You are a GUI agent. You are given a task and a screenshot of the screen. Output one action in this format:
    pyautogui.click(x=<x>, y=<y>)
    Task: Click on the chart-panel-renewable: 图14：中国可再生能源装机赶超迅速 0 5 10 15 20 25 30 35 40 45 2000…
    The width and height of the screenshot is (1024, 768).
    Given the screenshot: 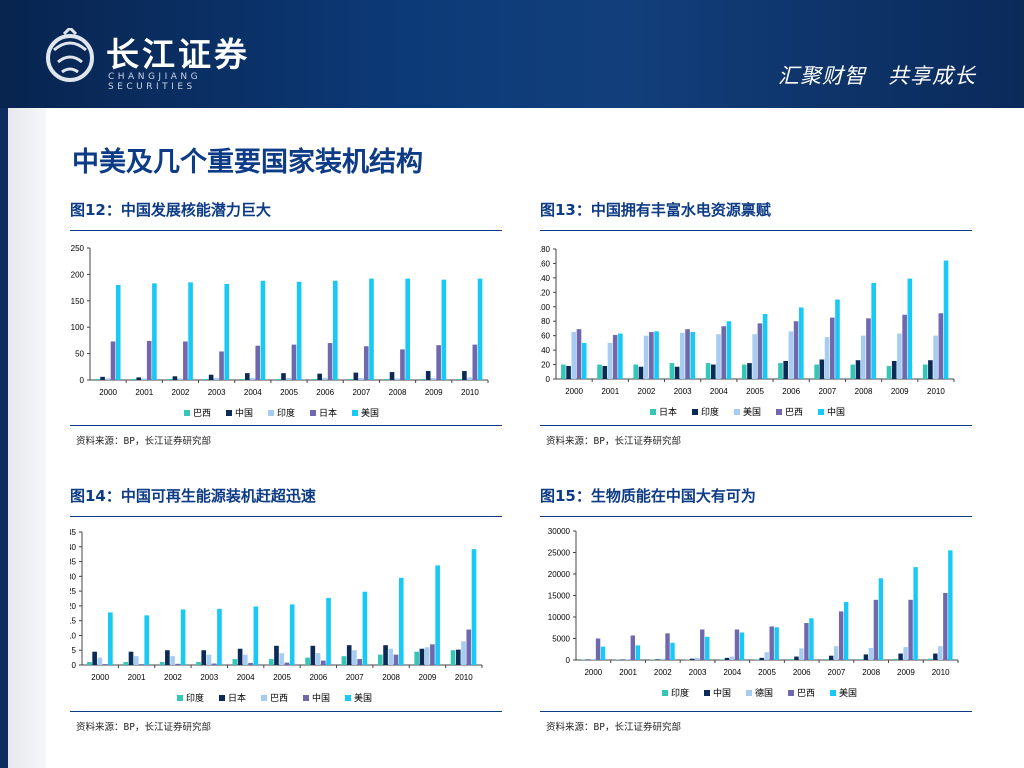 What is the action you would take?
    pyautogui.click(x=286, y=615)
    